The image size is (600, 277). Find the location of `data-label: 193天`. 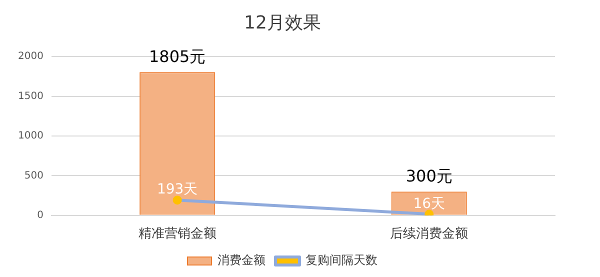

data-label: 193天 is located at coordinates (177, 190).